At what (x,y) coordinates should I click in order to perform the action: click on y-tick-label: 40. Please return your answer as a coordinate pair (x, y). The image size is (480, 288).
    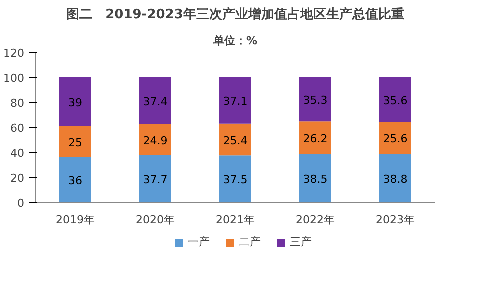
    Looking at the image, I should click on (17, 153).